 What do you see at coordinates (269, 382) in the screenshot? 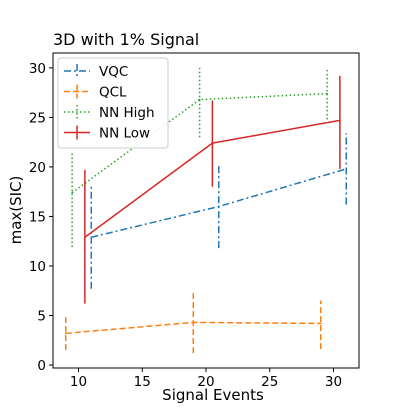
I see `x-tick-label: 25` at bounding box center [269, 382].